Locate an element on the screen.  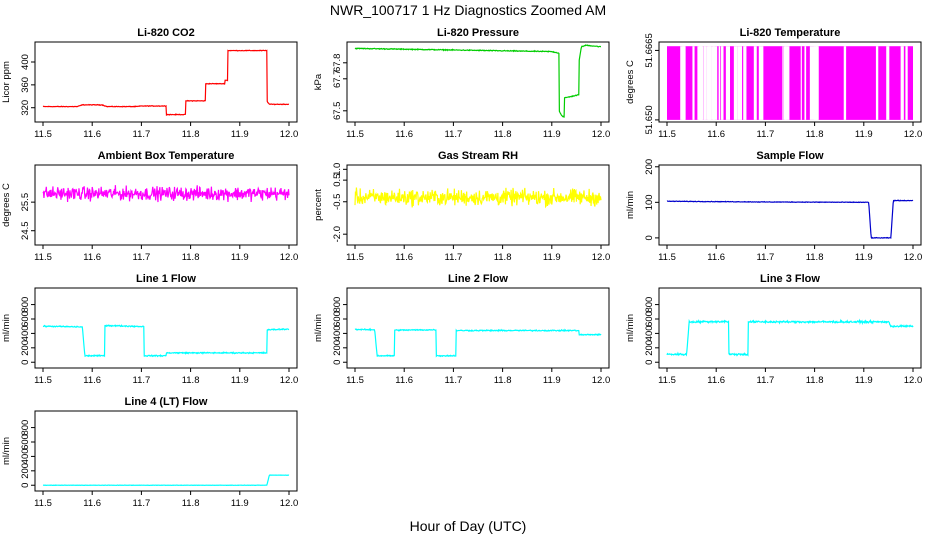
y-tick-label: -2.0 is located at coordinates (337, 234).